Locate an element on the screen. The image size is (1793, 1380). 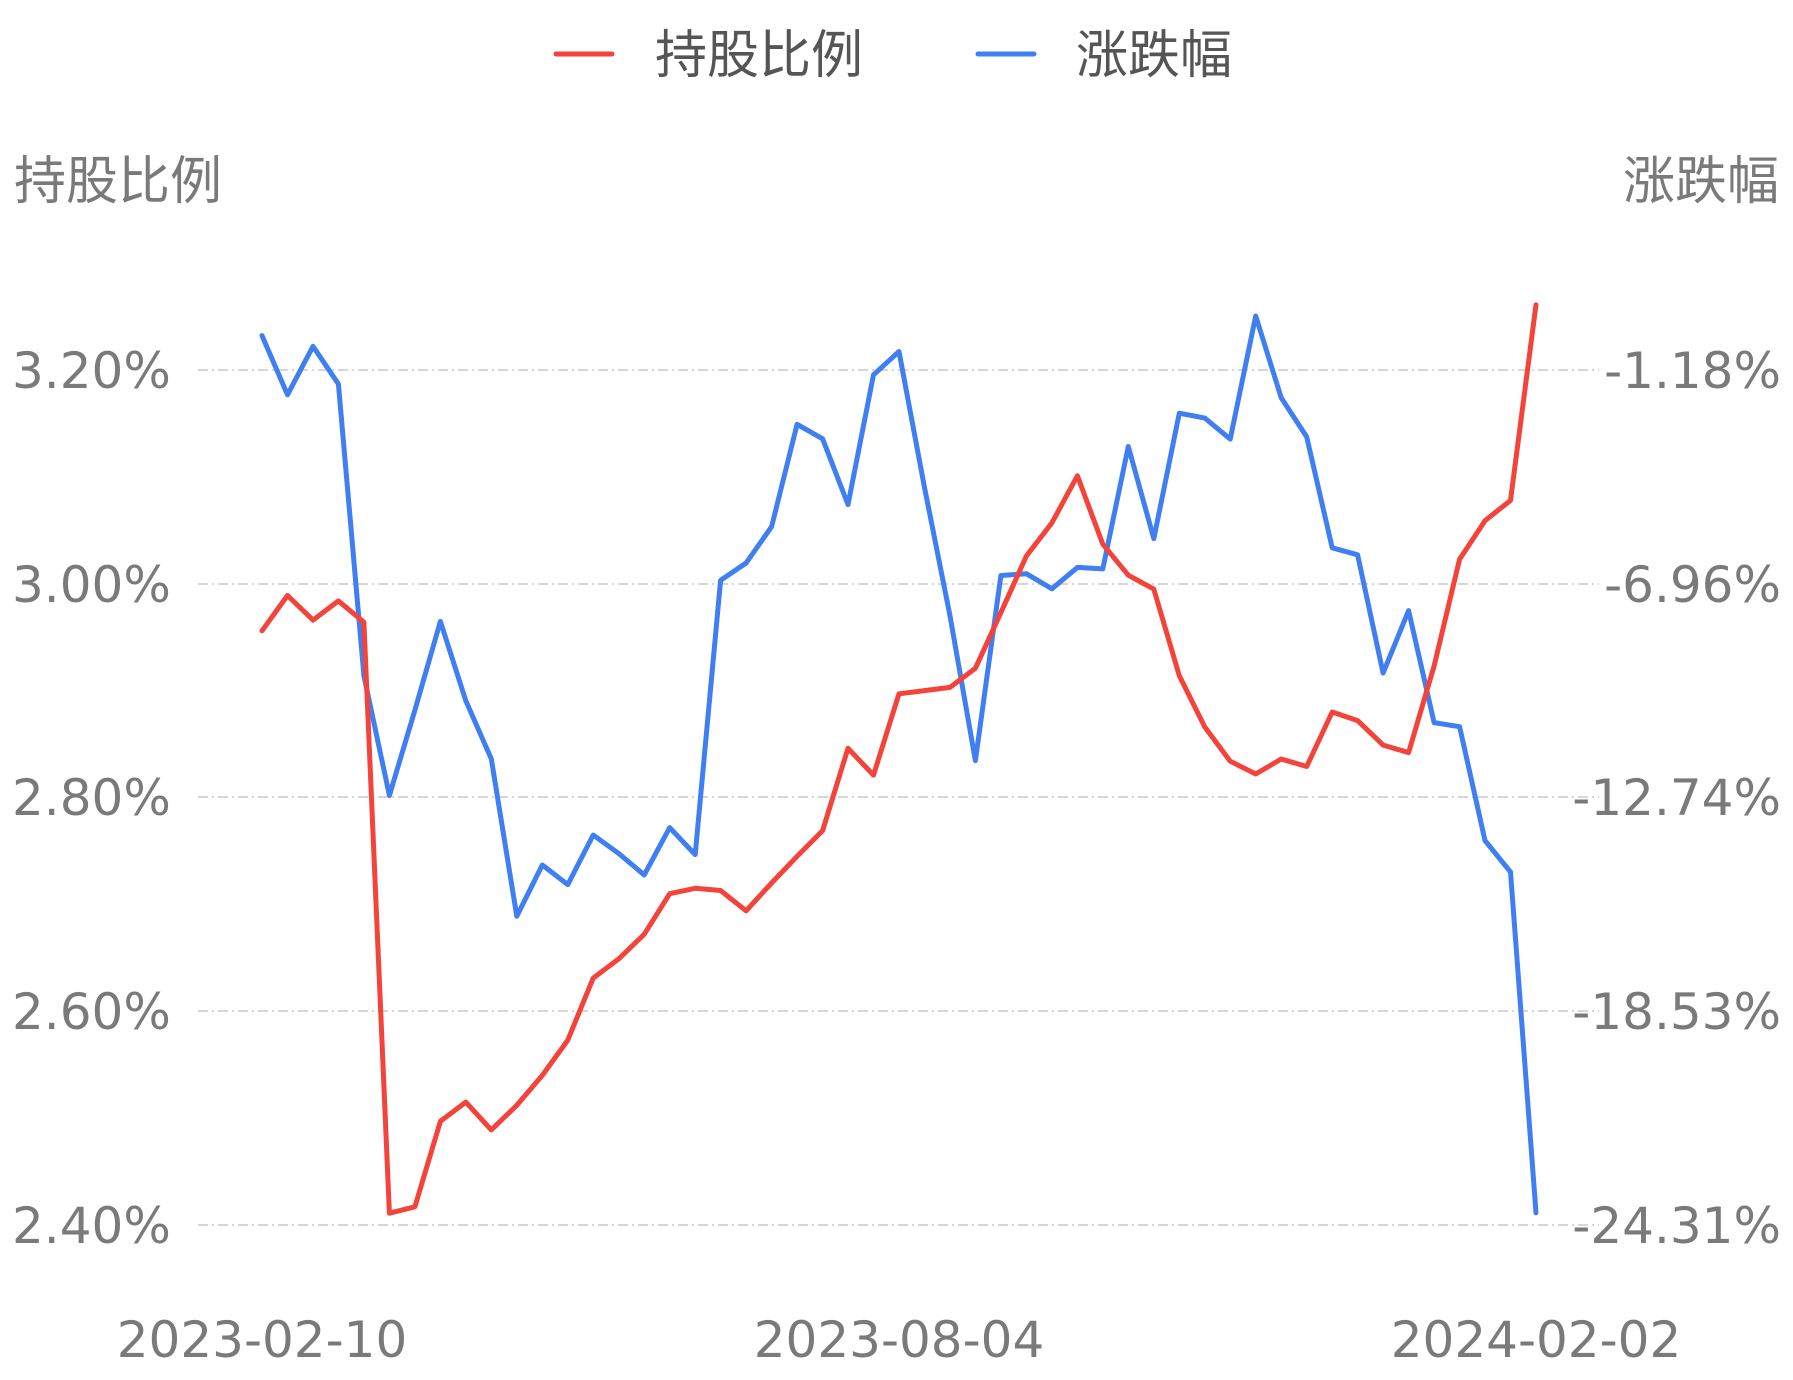
y-left-axis-title: 持股比例 is located at coordinates (118, 182).